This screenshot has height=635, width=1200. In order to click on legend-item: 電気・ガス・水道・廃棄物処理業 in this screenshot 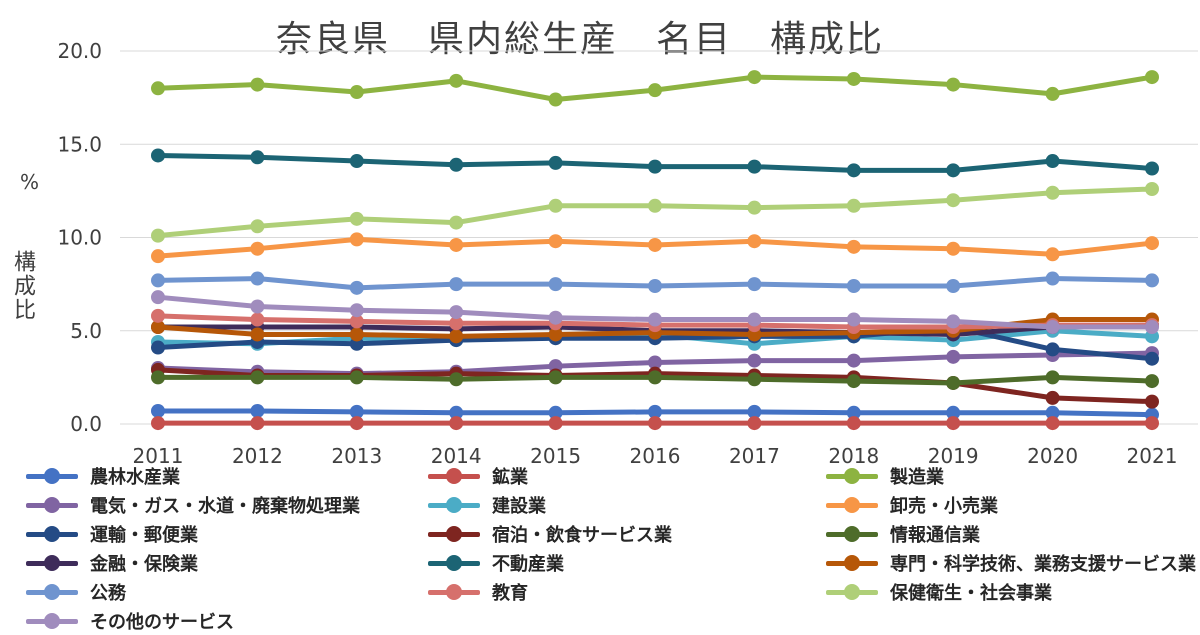, I will do `click(190, 505)`.